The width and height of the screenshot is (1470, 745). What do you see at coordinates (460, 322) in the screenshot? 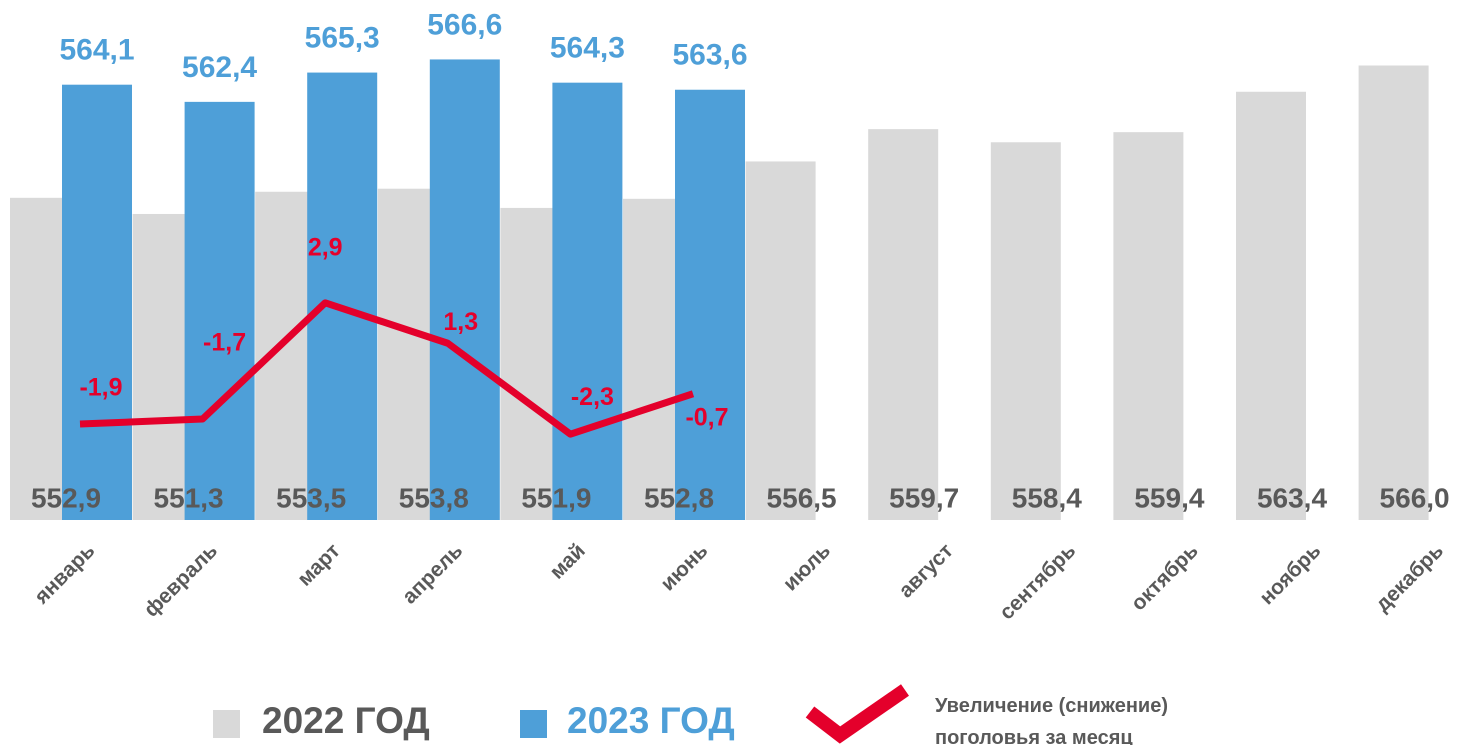
I see `value-label: 1,3` at bounding box center [460, 322].